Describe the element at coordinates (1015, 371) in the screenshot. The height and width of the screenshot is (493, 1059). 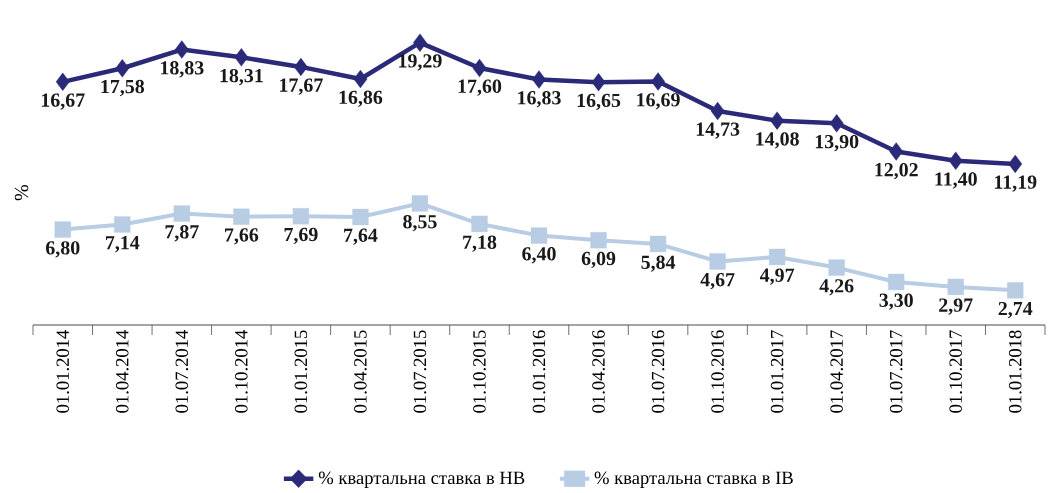
I see `x-tick-label: 01.01.2018` at that location.